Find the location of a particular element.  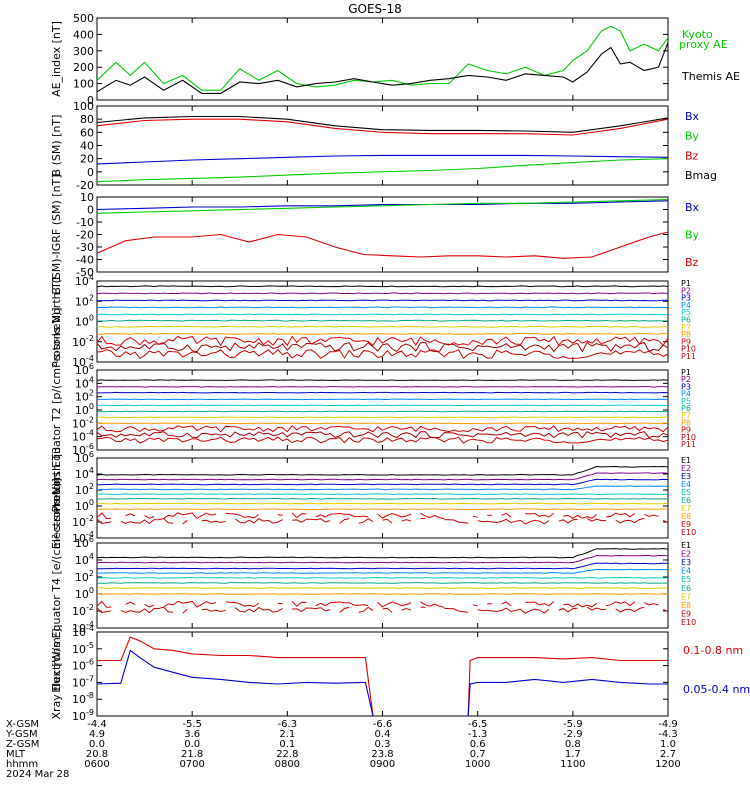

y-tick-label: 10⁻⁶ is located at coordinates (83, 665).